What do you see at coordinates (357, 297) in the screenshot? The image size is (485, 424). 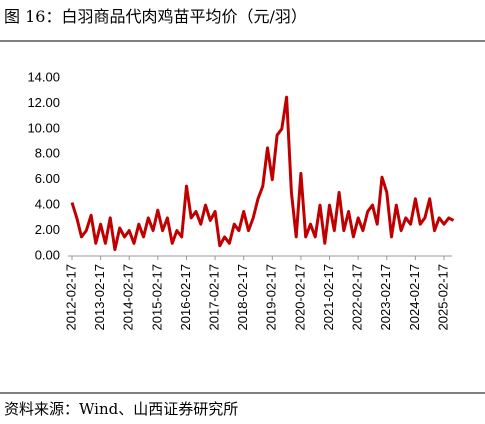 I see `x-tick-label: 2022-02-17` at bounding box center [357, 297].